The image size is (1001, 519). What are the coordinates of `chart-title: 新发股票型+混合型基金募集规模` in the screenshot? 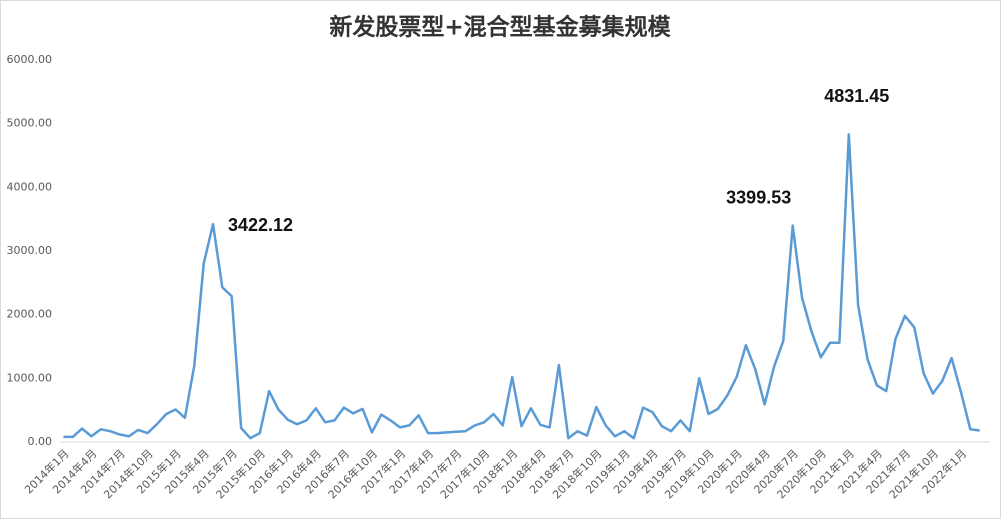 It's located at (500, 27).